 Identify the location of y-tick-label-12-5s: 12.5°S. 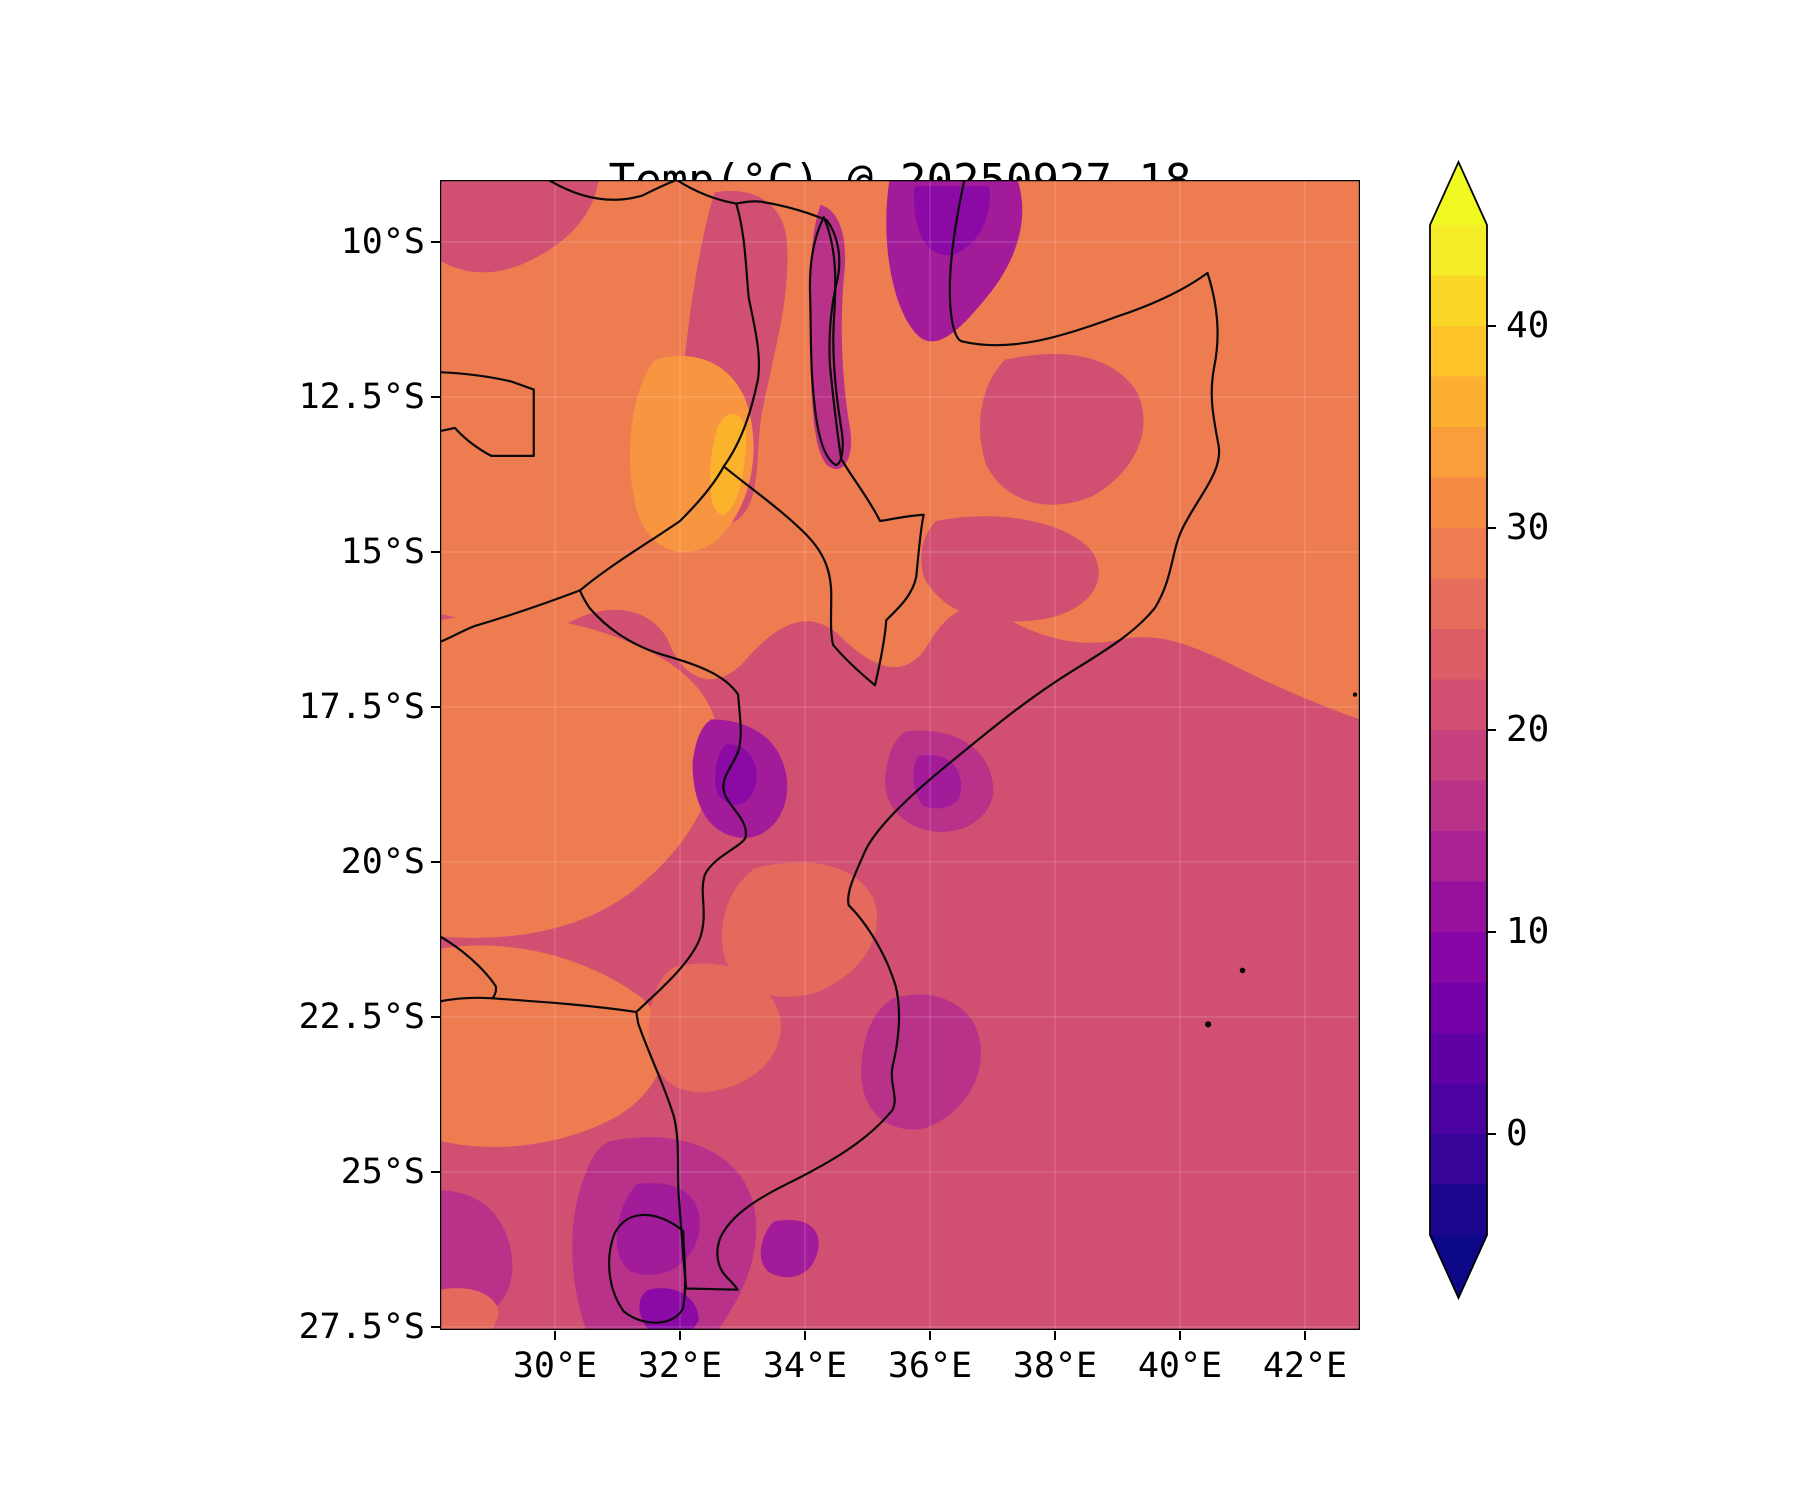
(361, 397).